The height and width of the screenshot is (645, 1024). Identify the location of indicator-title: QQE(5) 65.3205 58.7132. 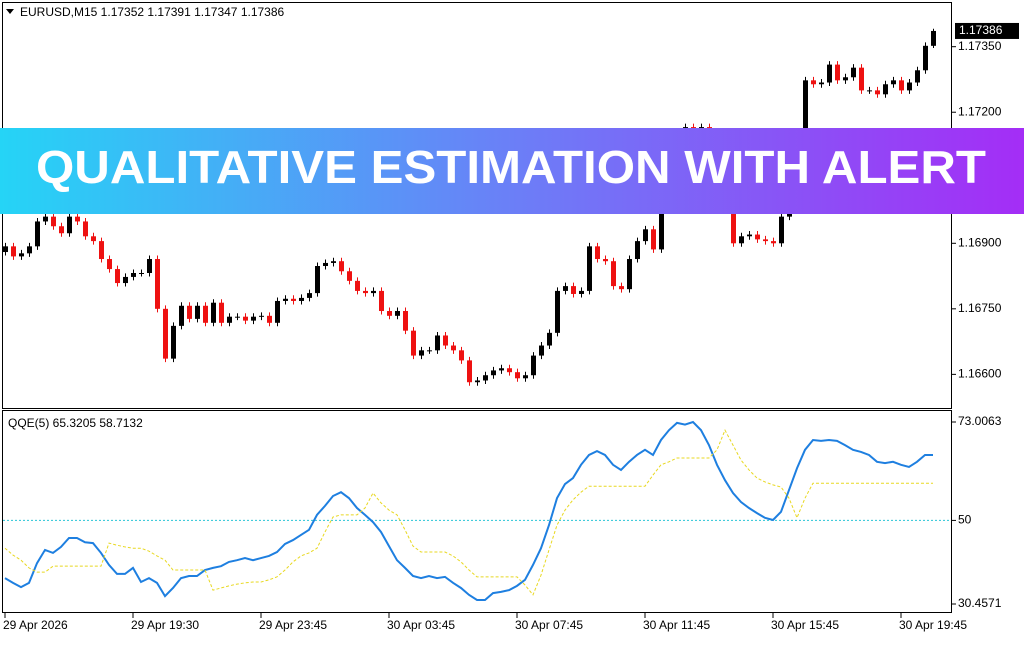
(75, 423).